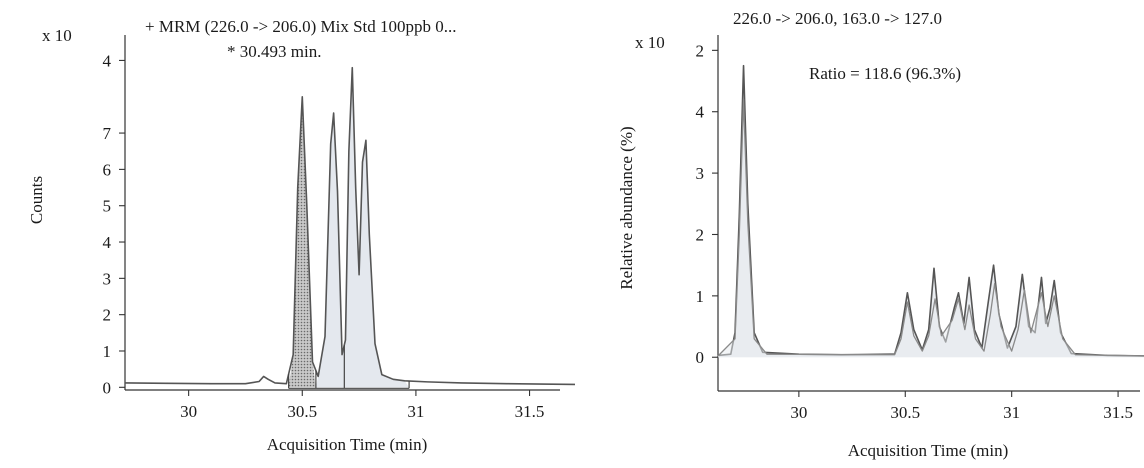 This screenshot has width=1144, height=468. Describe the element at coordinates (530, 411) in the screenshot. I see `left-x-tick-label: 31.5` at that location.